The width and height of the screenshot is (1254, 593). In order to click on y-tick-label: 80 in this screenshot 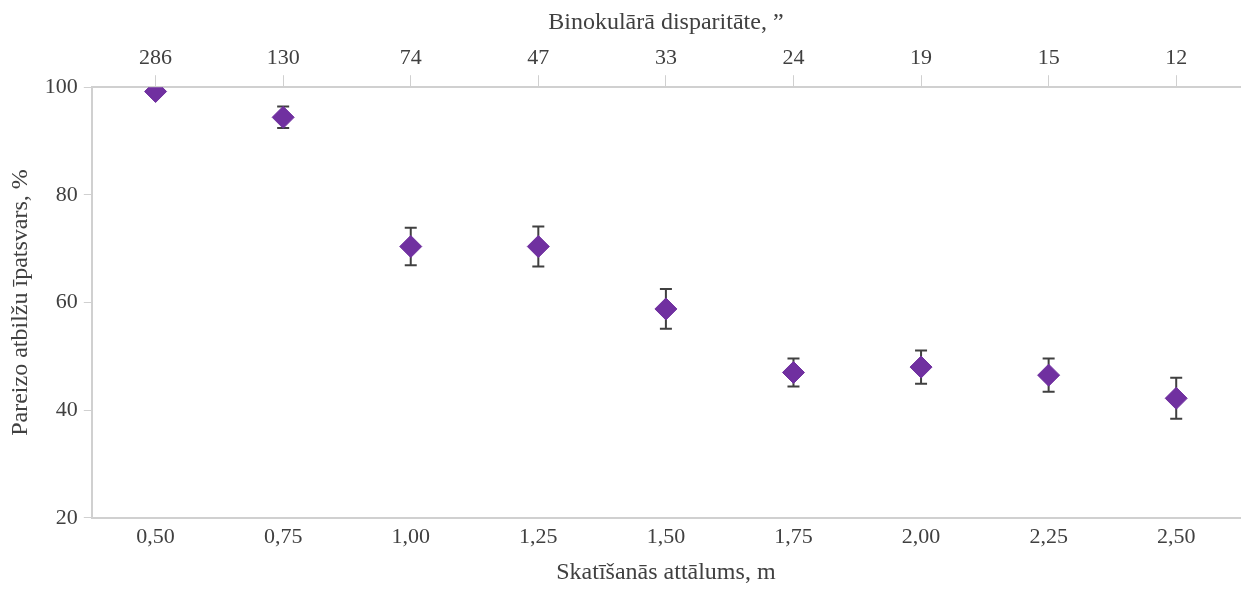, I will do `click(66, 193)`.